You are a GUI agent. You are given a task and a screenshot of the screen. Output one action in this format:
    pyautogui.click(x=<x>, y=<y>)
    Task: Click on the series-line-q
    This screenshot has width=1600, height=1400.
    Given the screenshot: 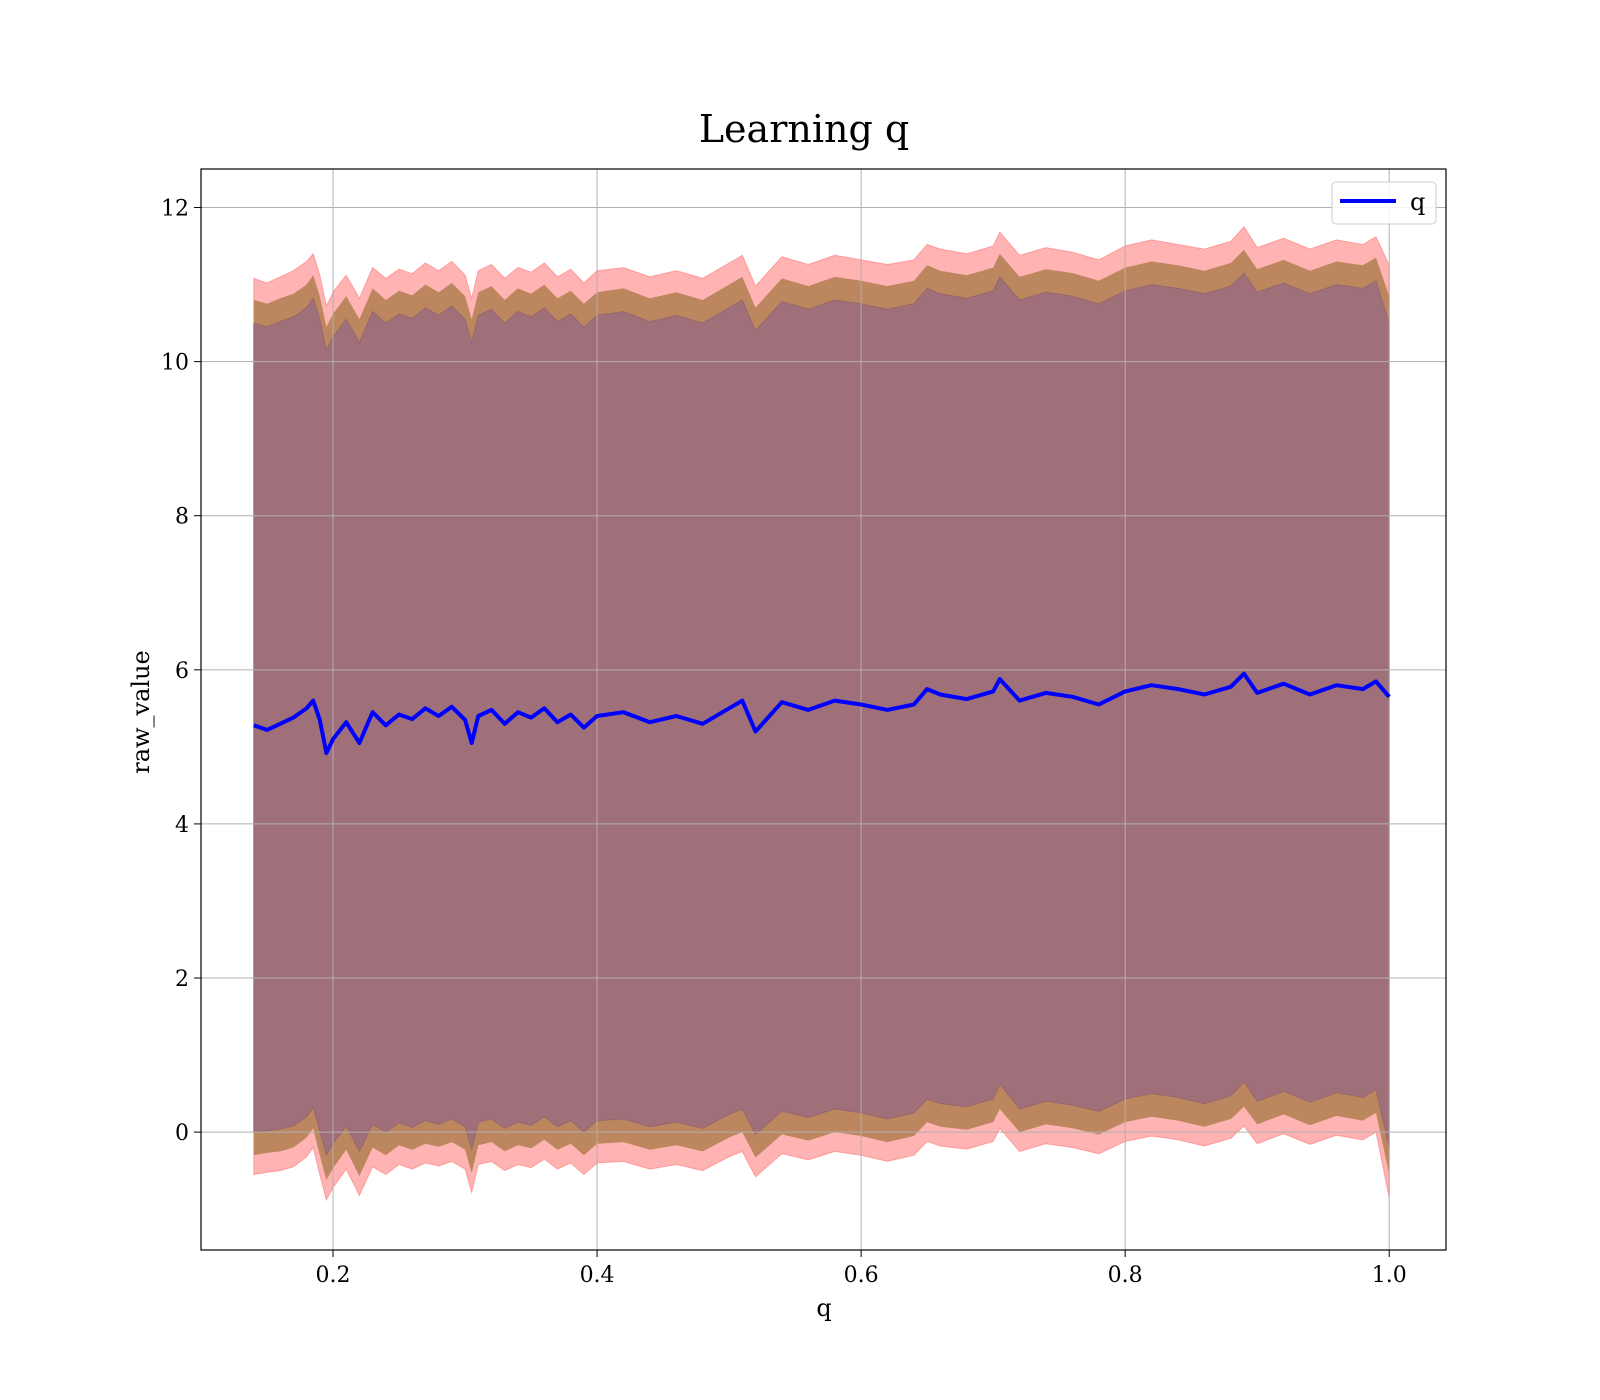 What is the action you would take?
    pyautogui.click(x=822, y=713)
    